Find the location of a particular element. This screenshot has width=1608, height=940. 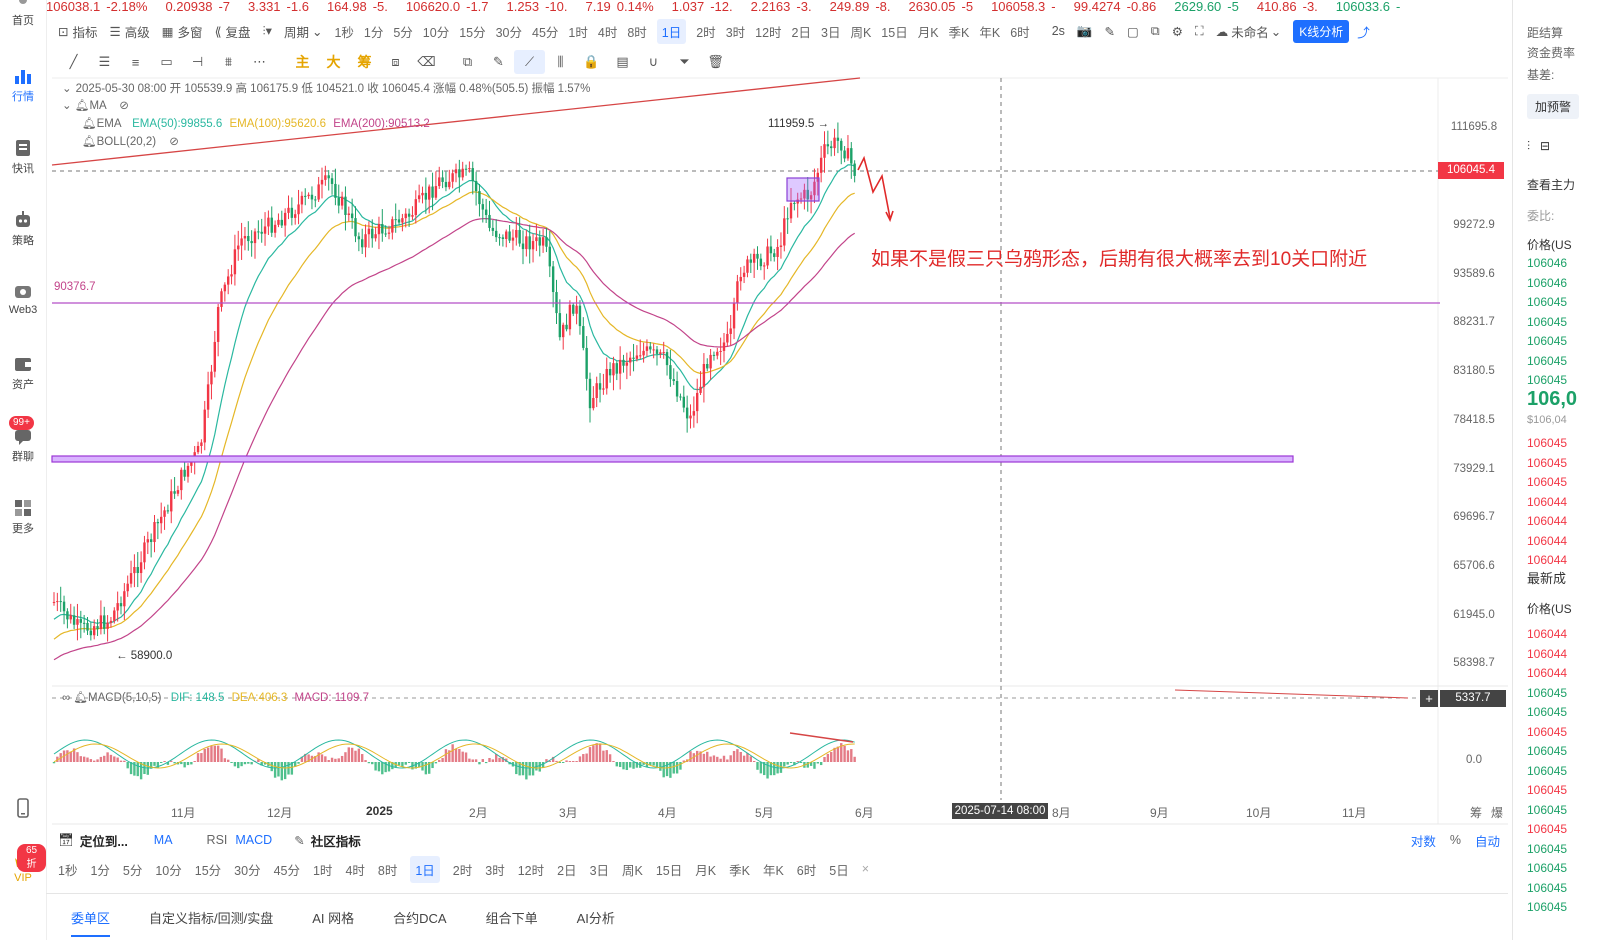

period-option: 45分 is located at coordinates (545, 32).